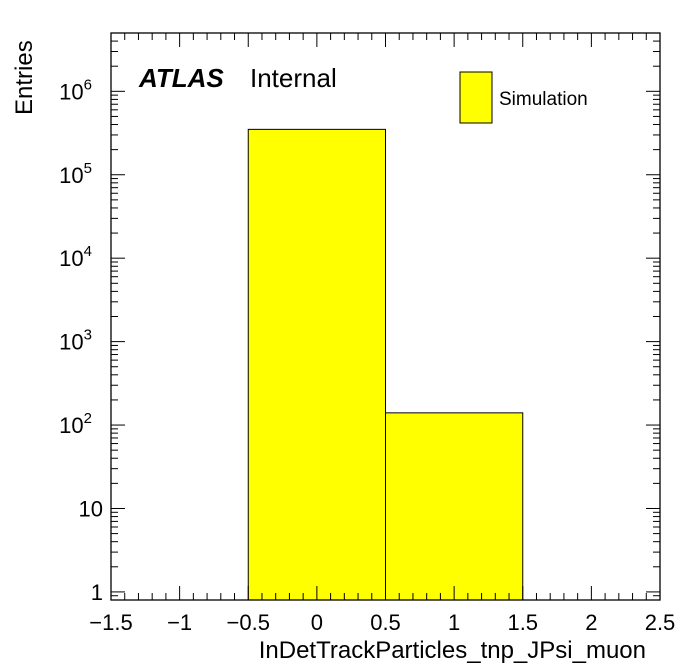  What do you see at coordinates (75, 424) in the screenshot?
I see `y-tick-label: 10²` at bounding box center [75, 424].